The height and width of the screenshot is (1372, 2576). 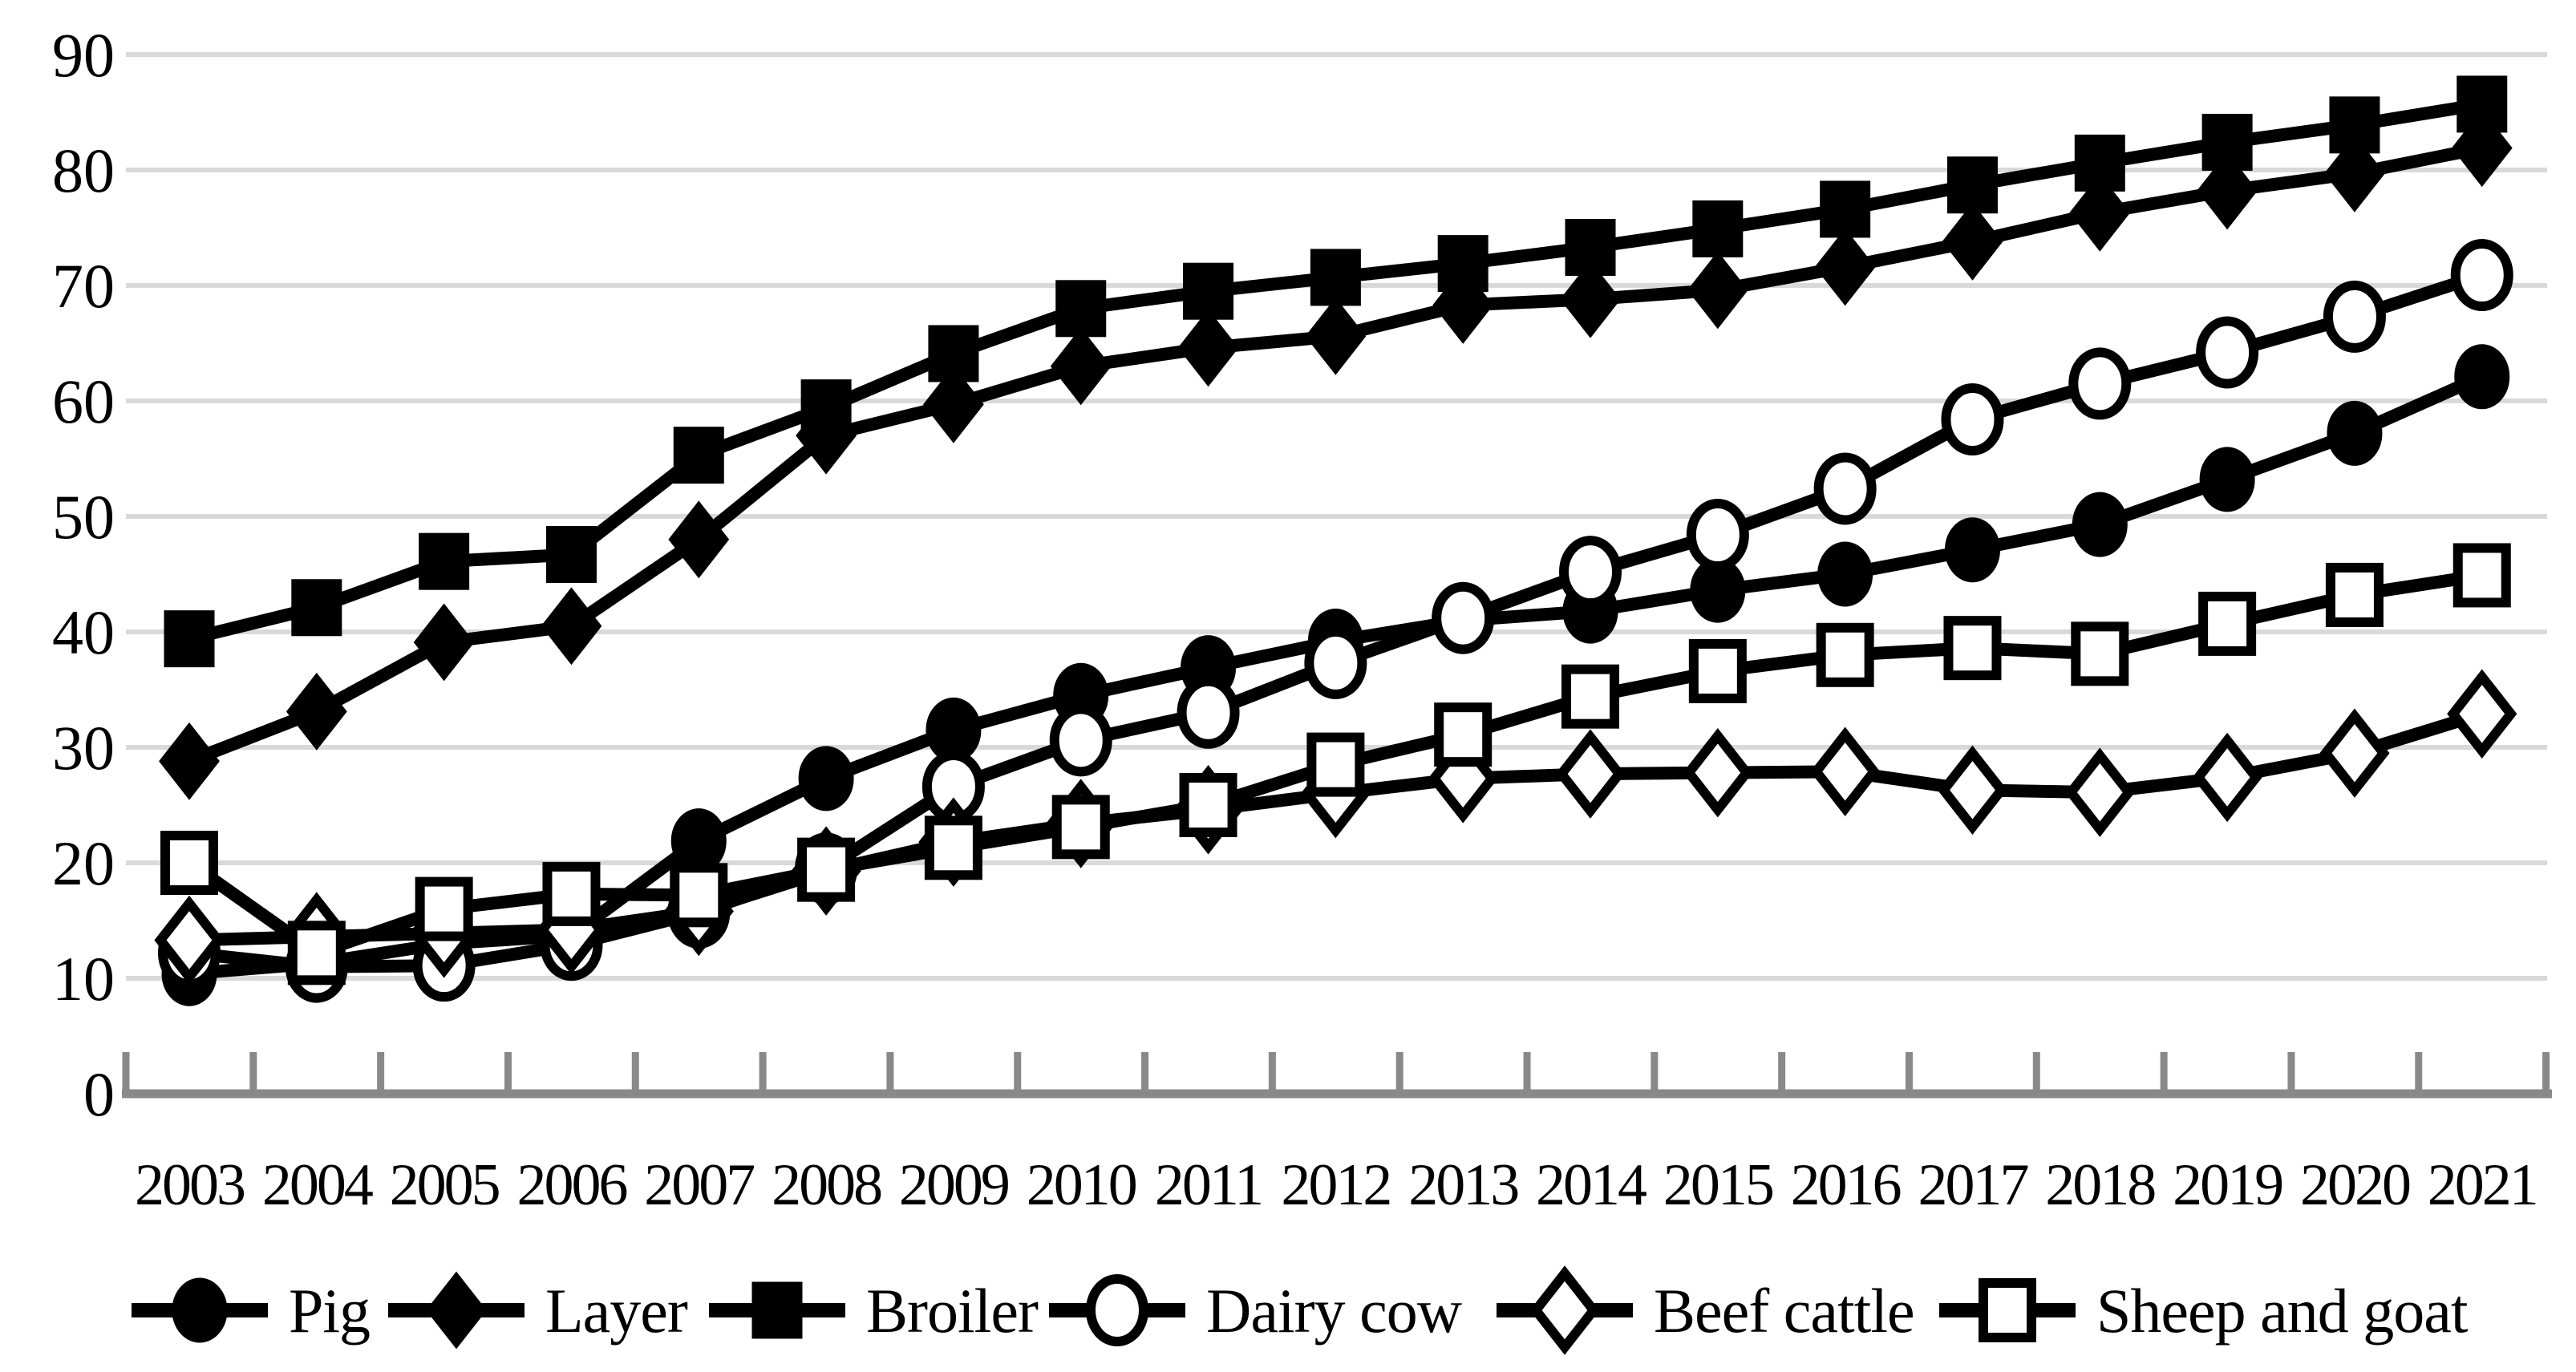 What do you see at coordinates (1972, 648) in the screenshot?
I see `series-marker-sheep-and-goat-2017` at bounding box center [1972, 648].